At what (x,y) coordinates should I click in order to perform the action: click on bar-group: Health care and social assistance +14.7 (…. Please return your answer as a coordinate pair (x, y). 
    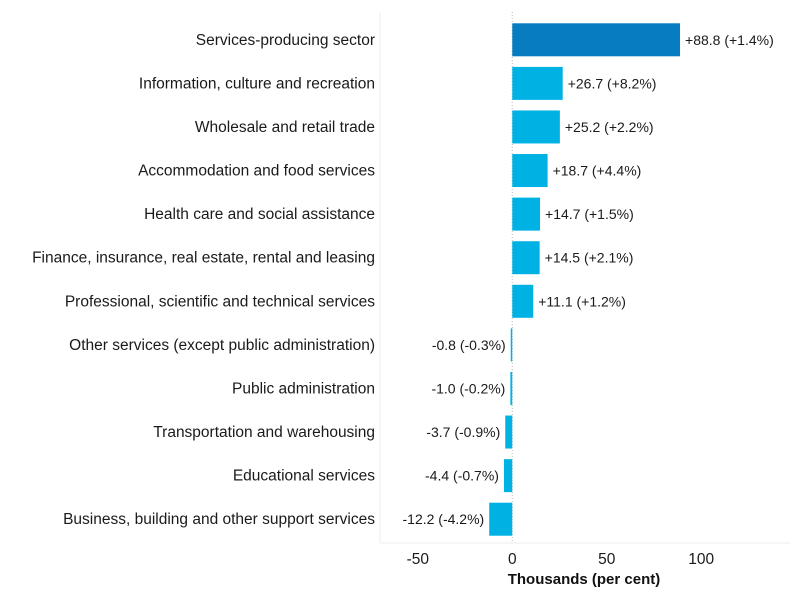
    Looking at the image, I should click on (389, 214).